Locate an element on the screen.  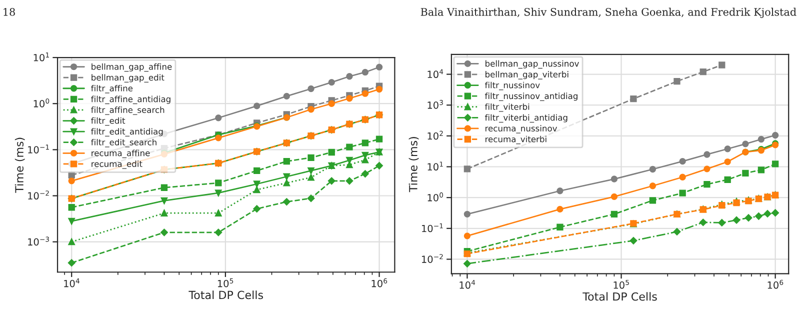
legend-label: filtr_nussinov_antidiag is located at coordinates (531, 96).